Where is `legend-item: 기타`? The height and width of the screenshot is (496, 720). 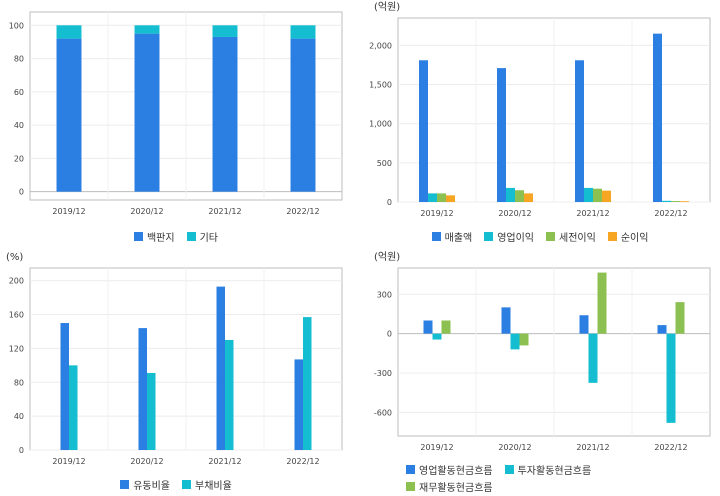
legend-item: 기타 is located at coordinates (202, 236).